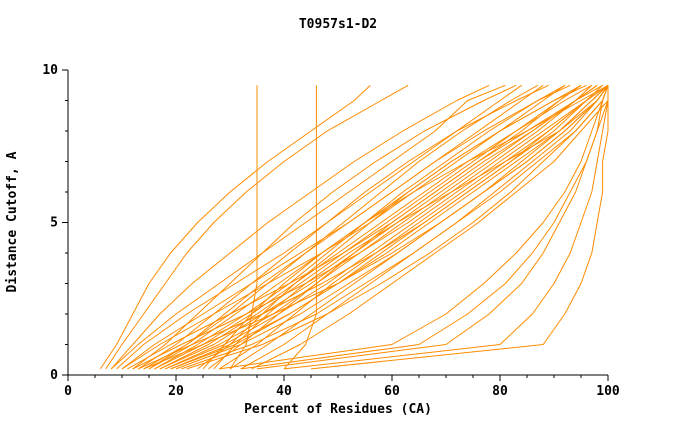 Image resolution: width=680 pixels, height=440 pixels. I want to click on chart-title: T0957s1-D2, so click(338, 24).